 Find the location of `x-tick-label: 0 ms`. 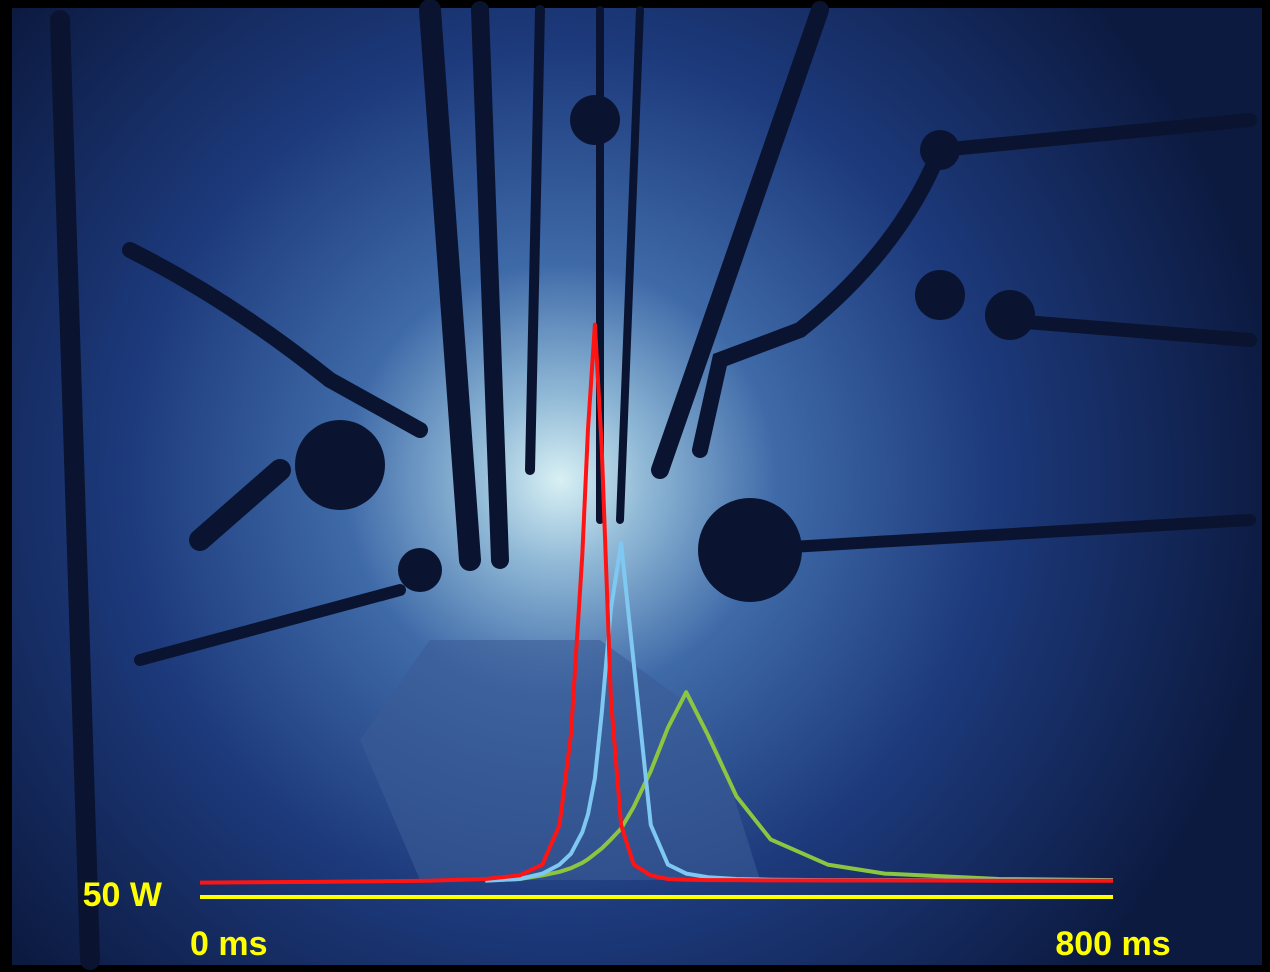

x-tick-label: 0 ms is located at coordinates (229, 944).